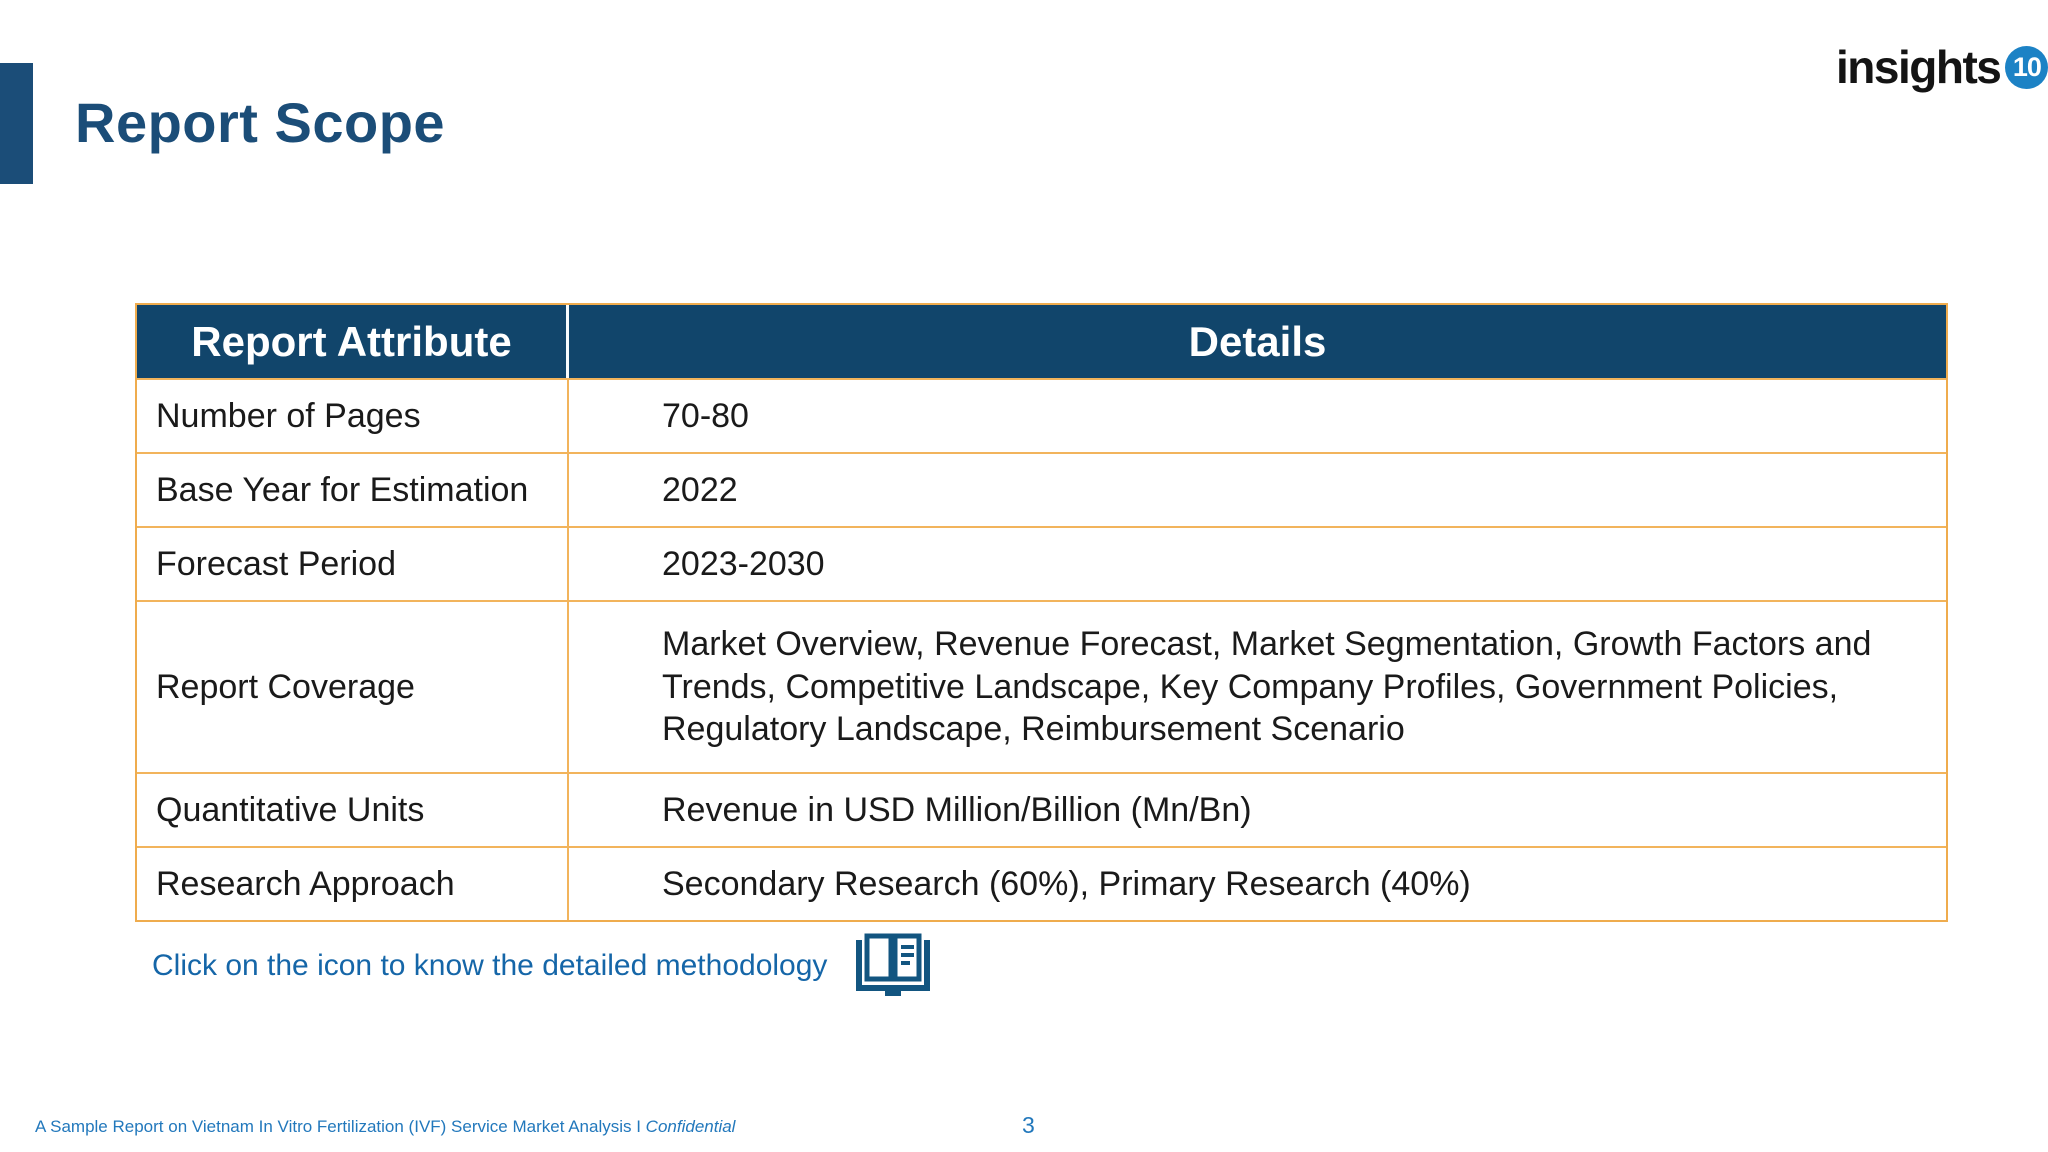 Image resolution: width=2048 pixels, height=1152 pixels. What do you see at coordinates (2026, 67) in the screenshot?
I see `logo-badge-10: 10` at bounding box center [2026, 67].